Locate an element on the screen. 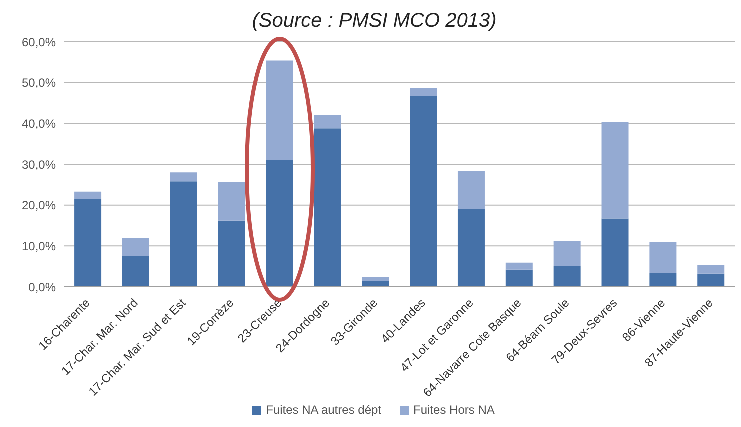 The height and width of the screenshot is (427, 741). y-tick-label: 20,0% is located at coordinates (39, 205).